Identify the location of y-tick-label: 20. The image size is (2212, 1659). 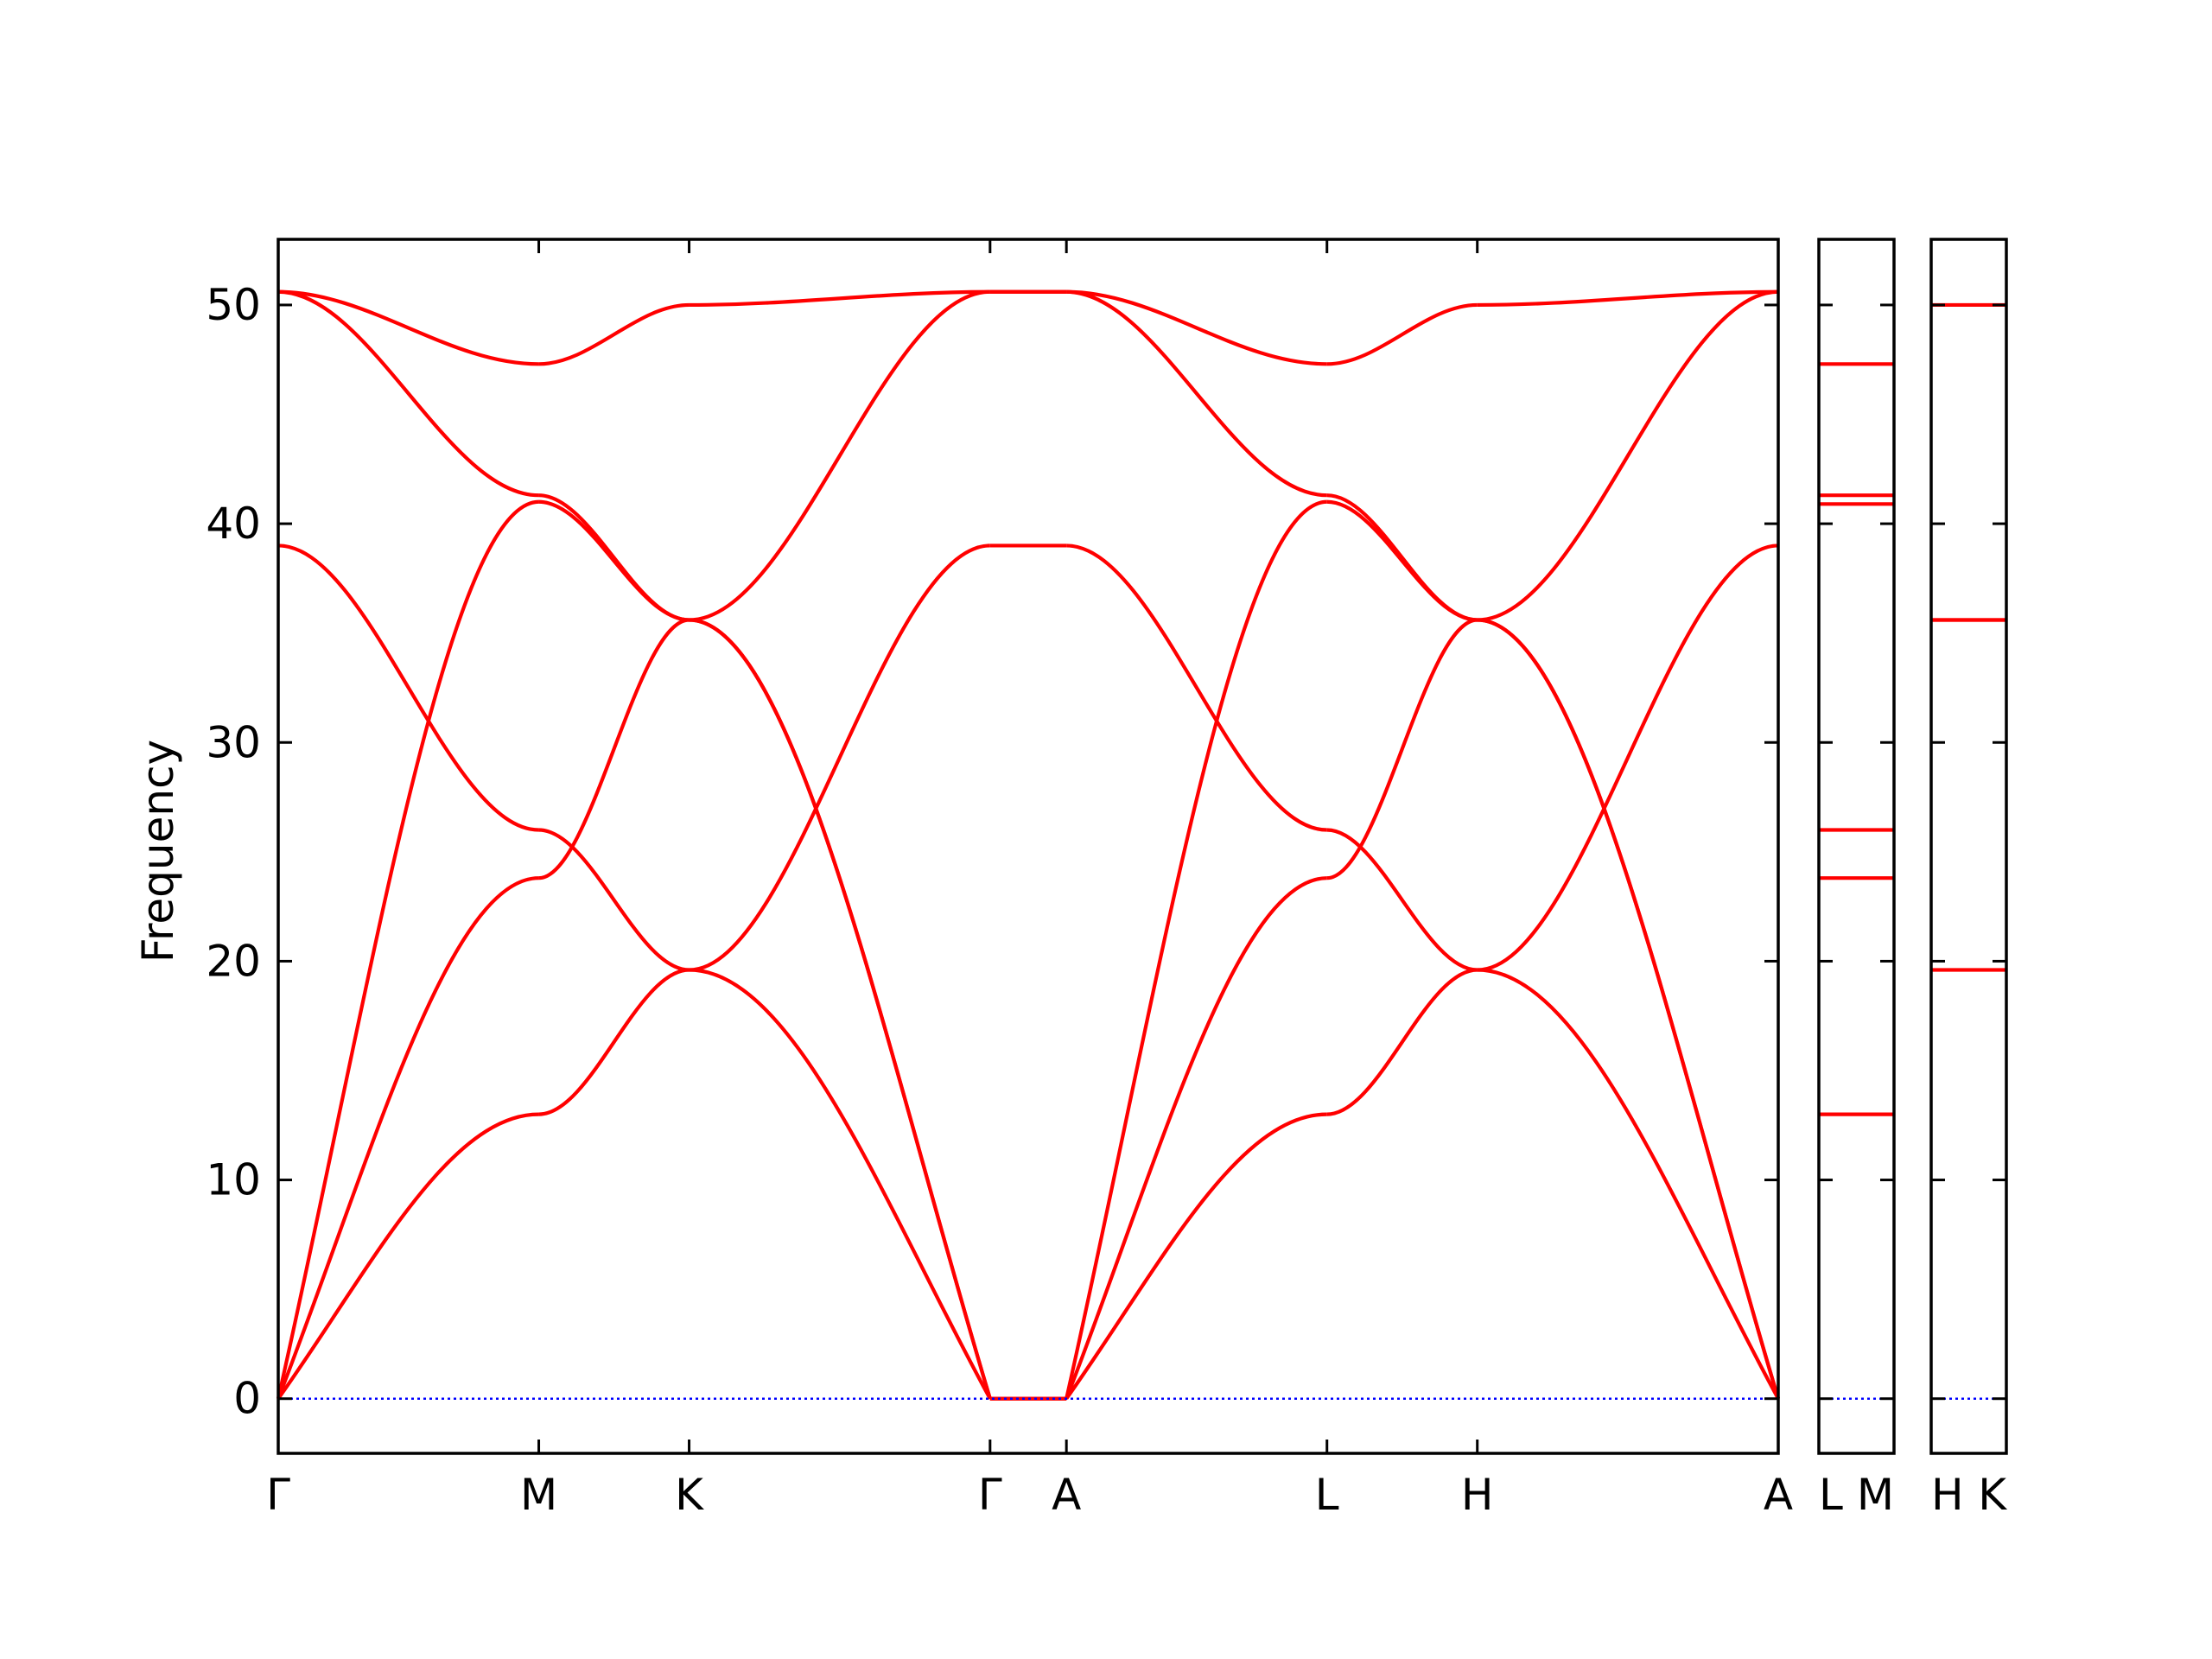
(233, 961).